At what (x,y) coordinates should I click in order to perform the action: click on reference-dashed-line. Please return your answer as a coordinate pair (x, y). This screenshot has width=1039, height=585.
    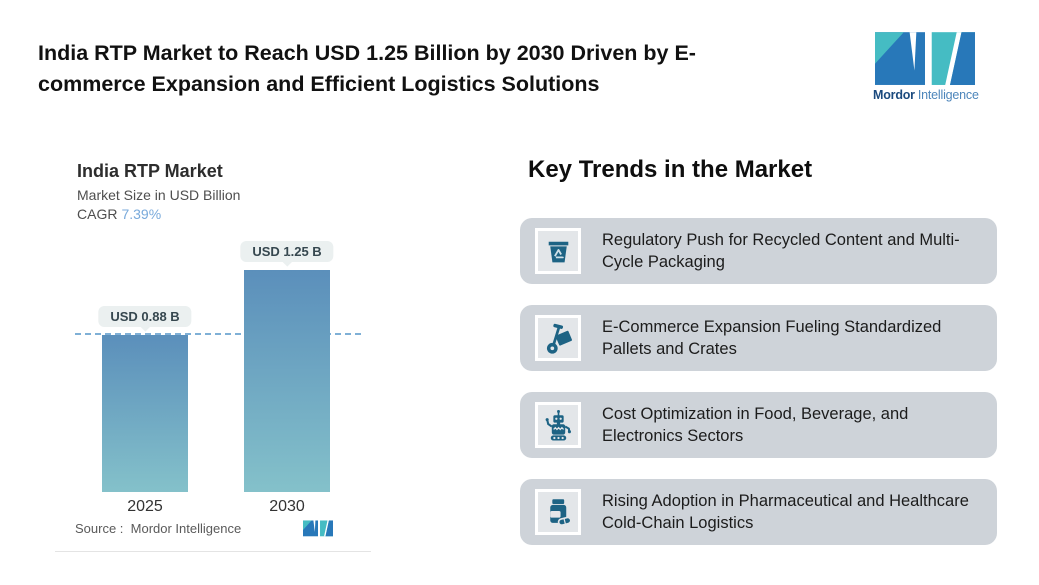
    Looking at the image, I should click on (218, 334).